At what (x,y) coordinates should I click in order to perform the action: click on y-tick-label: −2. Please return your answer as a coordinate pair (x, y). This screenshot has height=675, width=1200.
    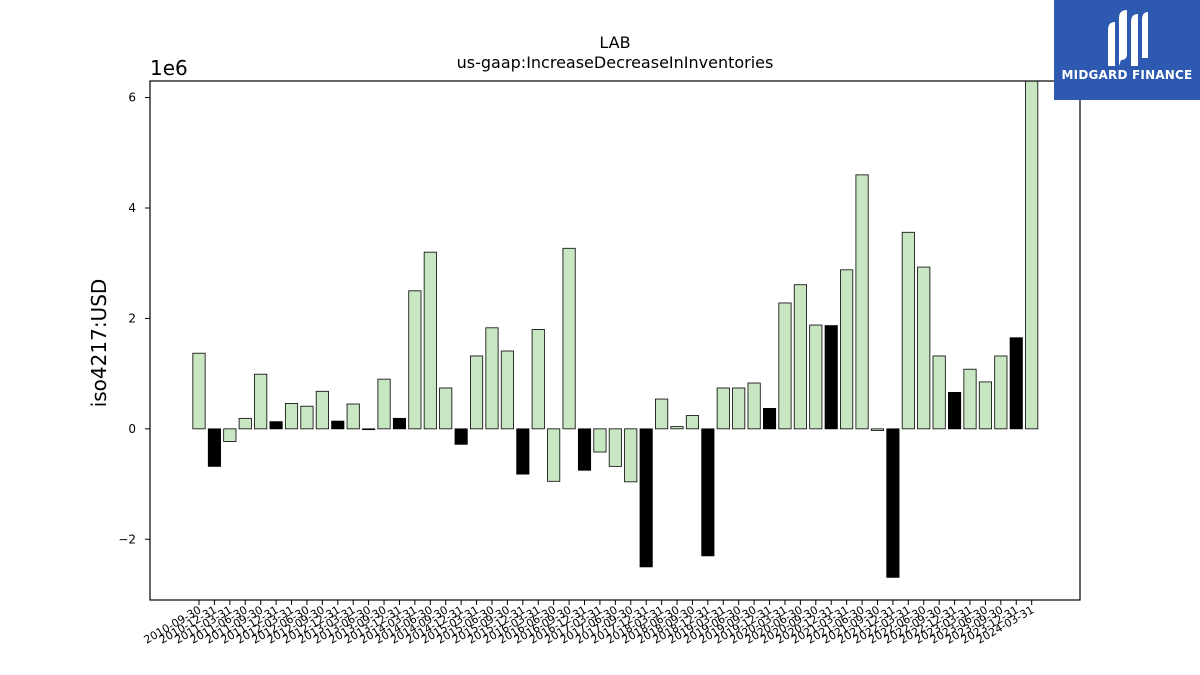
    Looking at the image, I should click on (127, 539).